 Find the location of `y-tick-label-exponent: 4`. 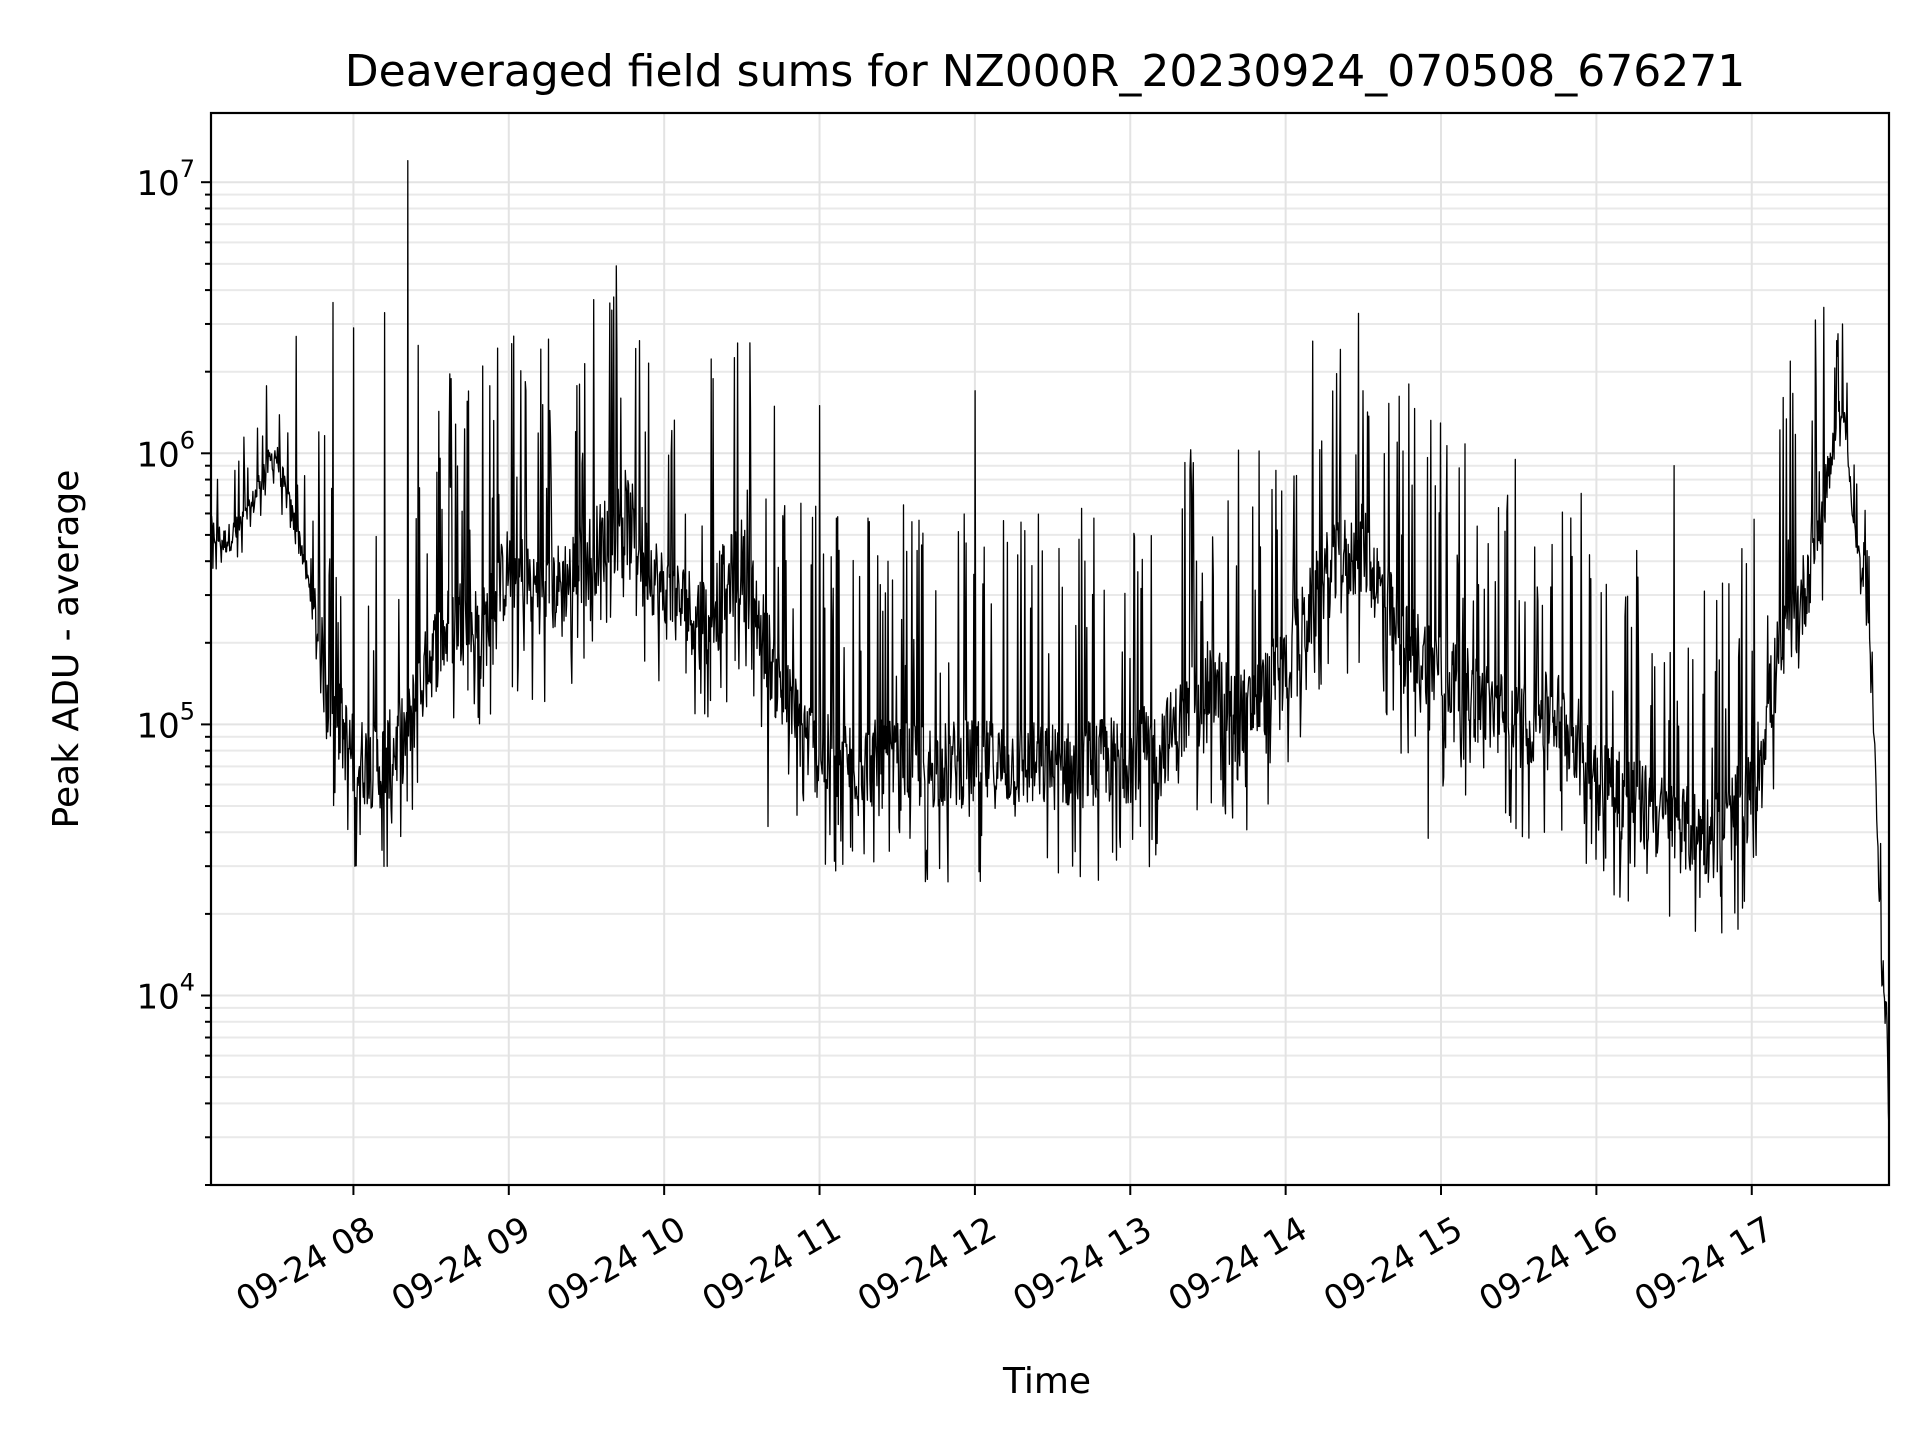

y-tick-label-exponent: 4 is located at coordinates (187, 983).